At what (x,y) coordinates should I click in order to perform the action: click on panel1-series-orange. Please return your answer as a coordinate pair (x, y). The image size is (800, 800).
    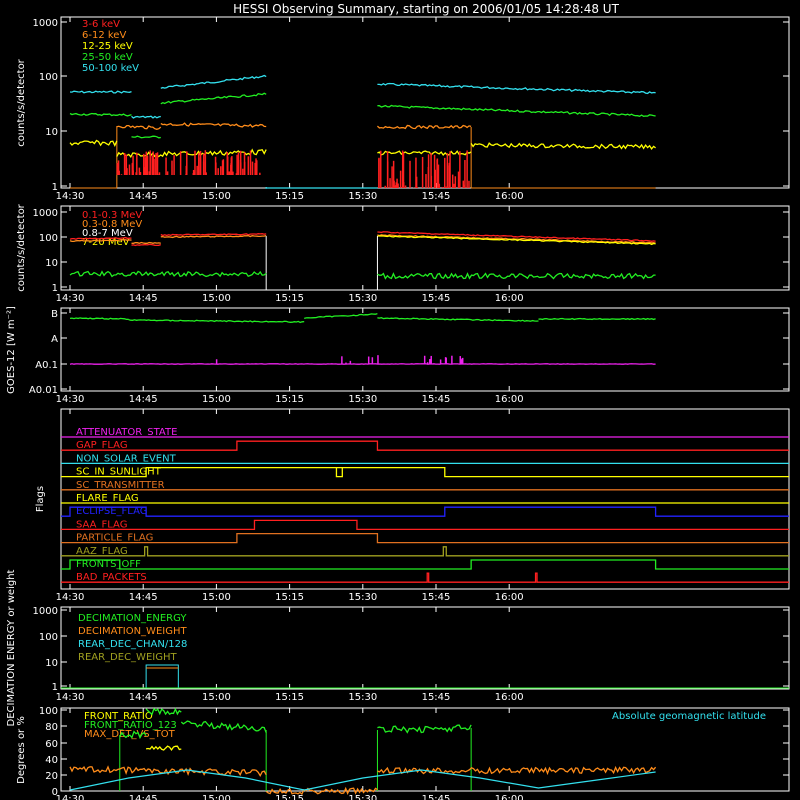
    Looking at the image, I should click on (191, 126).